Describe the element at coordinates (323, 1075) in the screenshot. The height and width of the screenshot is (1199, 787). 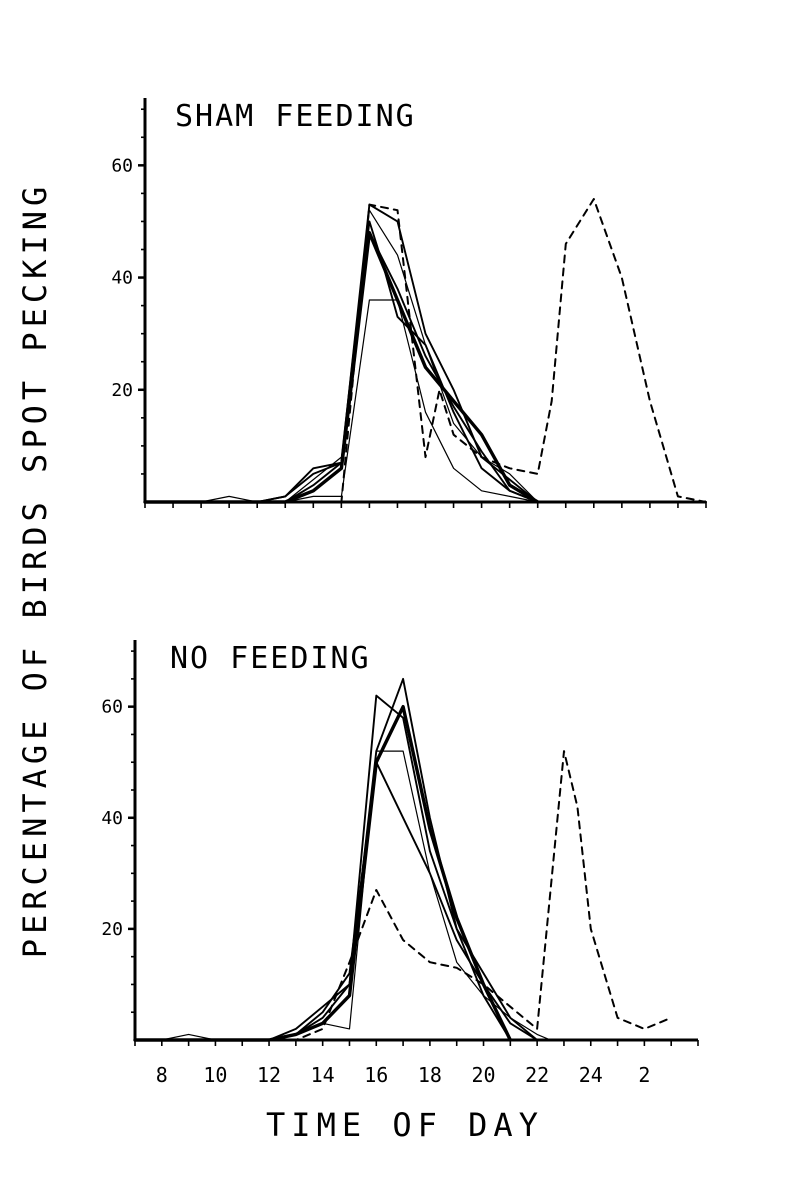
I see `x-tick-label: 14` at that location.